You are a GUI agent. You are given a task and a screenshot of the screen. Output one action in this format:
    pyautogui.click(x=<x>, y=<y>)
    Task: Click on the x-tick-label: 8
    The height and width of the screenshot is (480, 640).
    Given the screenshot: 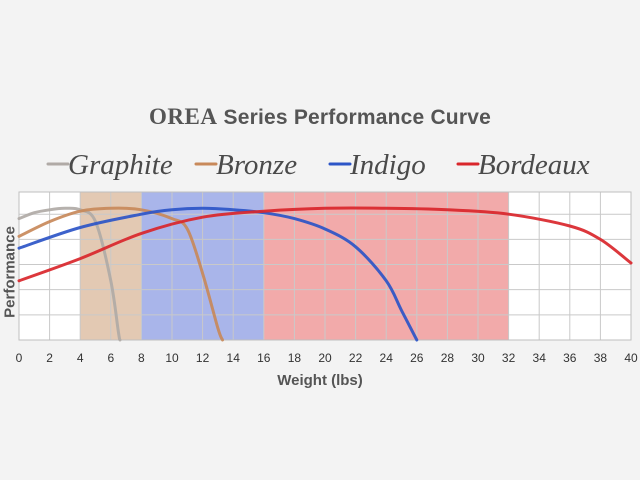 What is the action you would take?
    pyautogui.click(x=141, y=358)
    